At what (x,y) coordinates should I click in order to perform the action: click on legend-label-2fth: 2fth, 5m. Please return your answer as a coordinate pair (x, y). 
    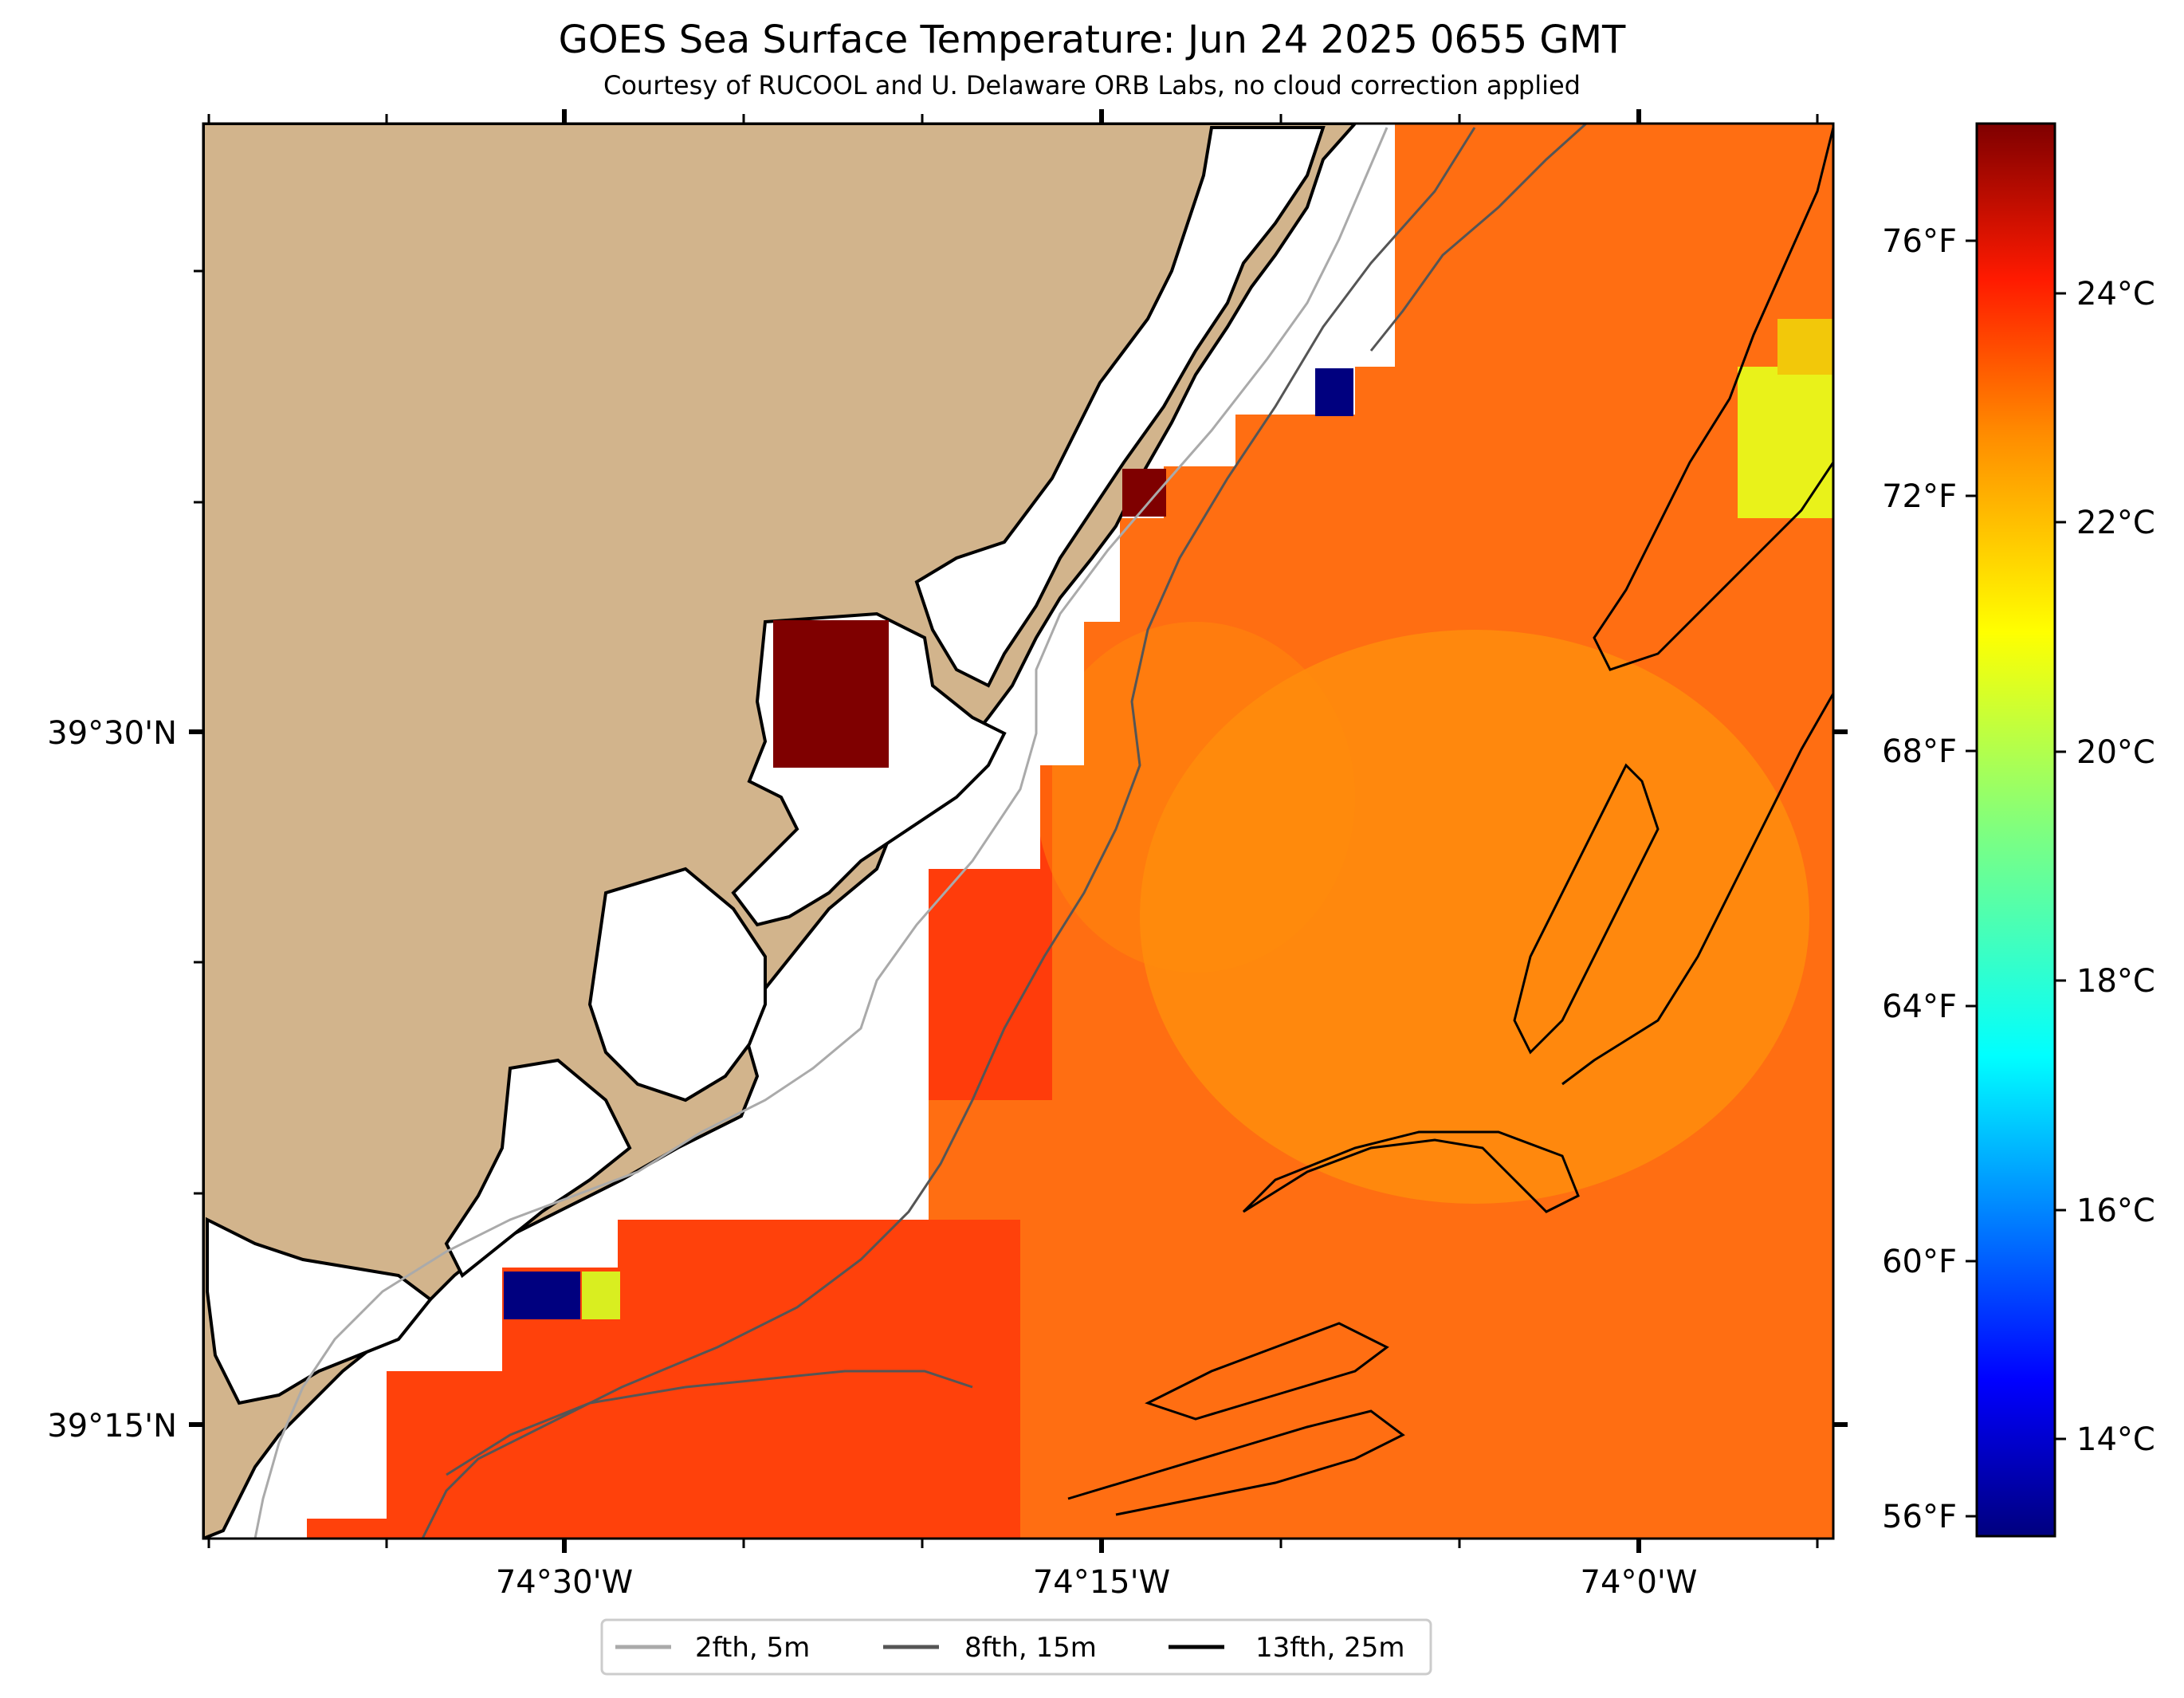
    Looking at the image, I should click on (752, 1648).